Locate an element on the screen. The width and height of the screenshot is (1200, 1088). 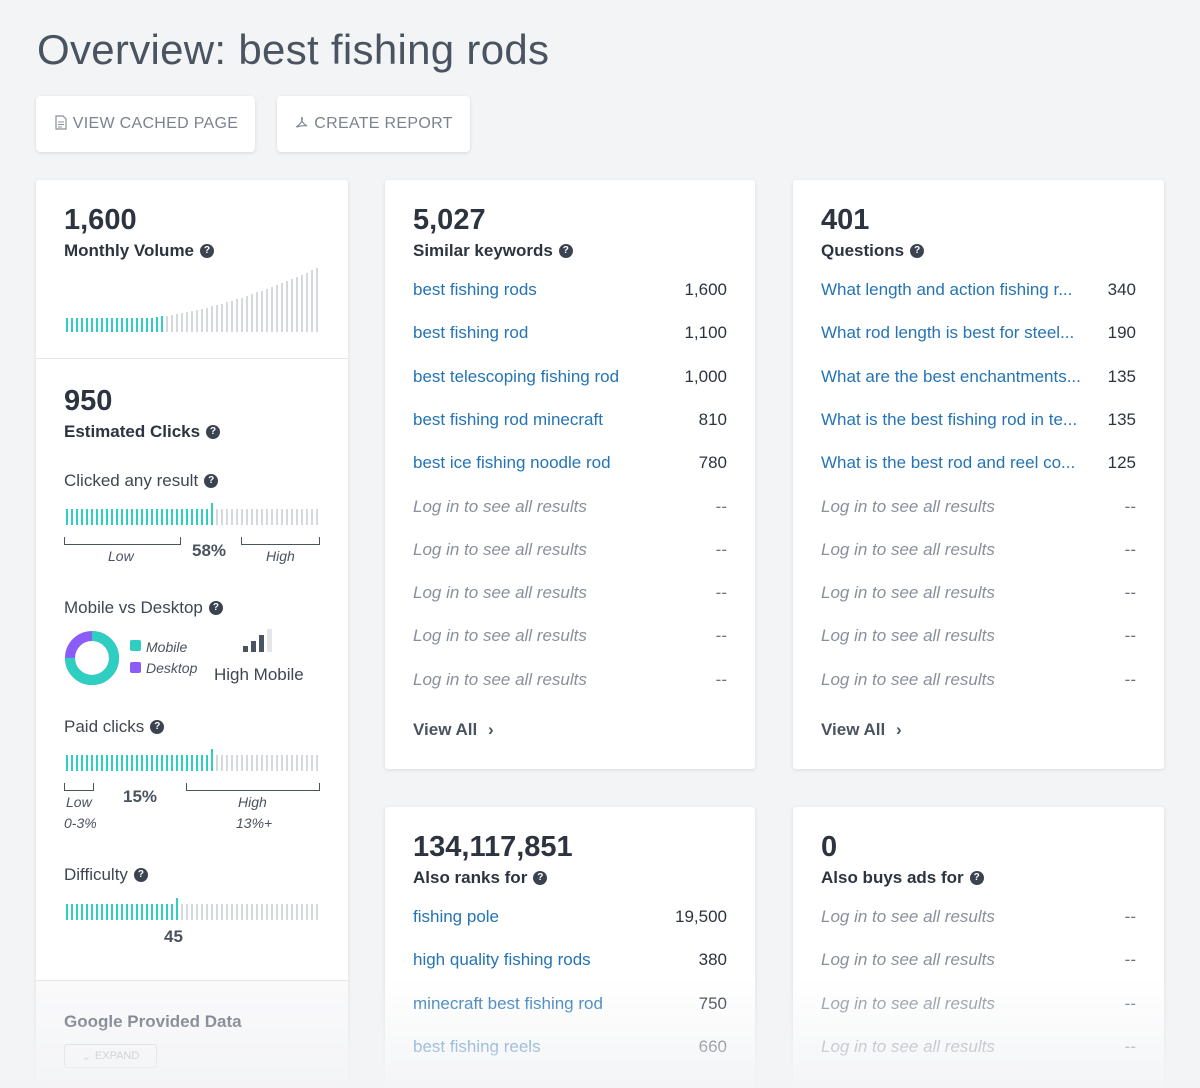
expand-button: ⌄ EXPAND is located at coordinates (110, 1056).